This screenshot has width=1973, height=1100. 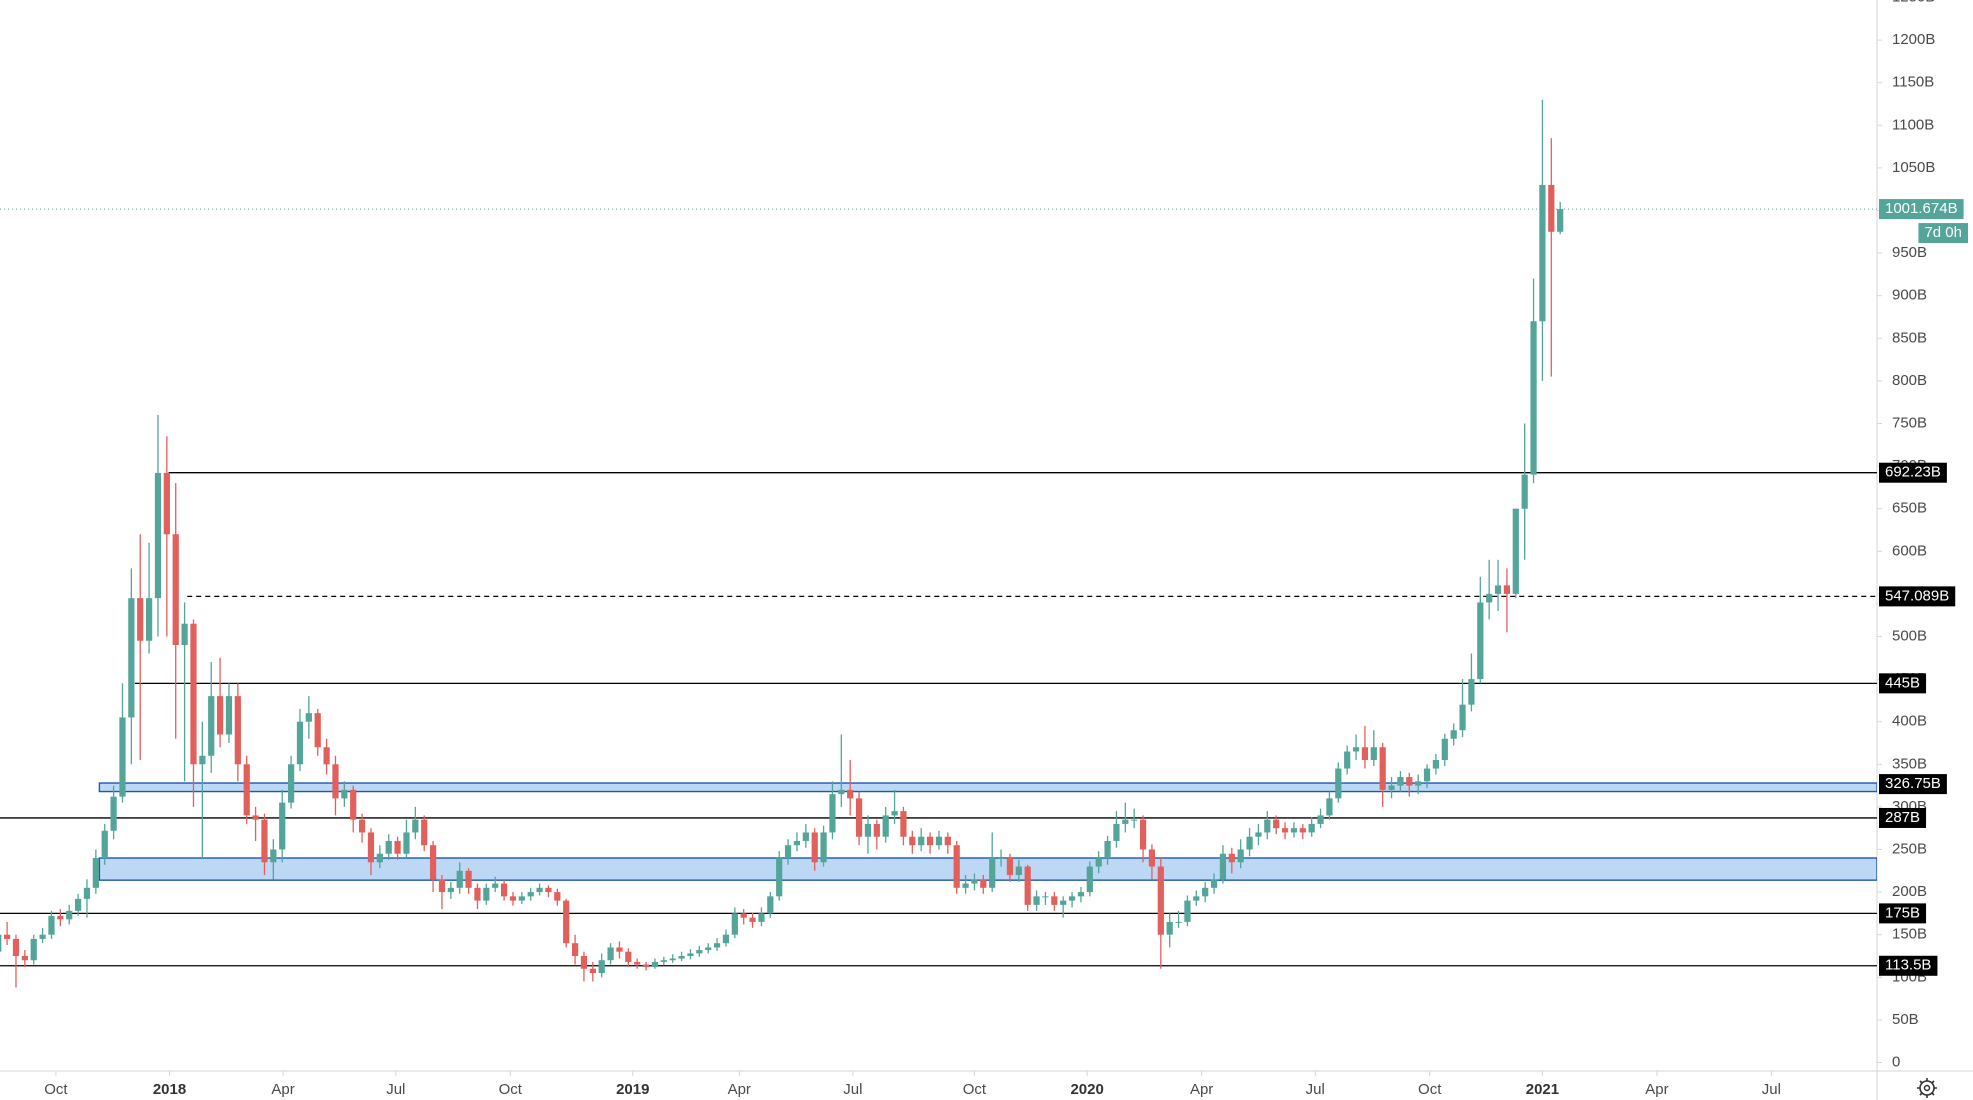 What do you see at coordinates (1909, 721) in the screenshot?
I see `y-tick-label: 400B` at bounding box center [1909, 721].